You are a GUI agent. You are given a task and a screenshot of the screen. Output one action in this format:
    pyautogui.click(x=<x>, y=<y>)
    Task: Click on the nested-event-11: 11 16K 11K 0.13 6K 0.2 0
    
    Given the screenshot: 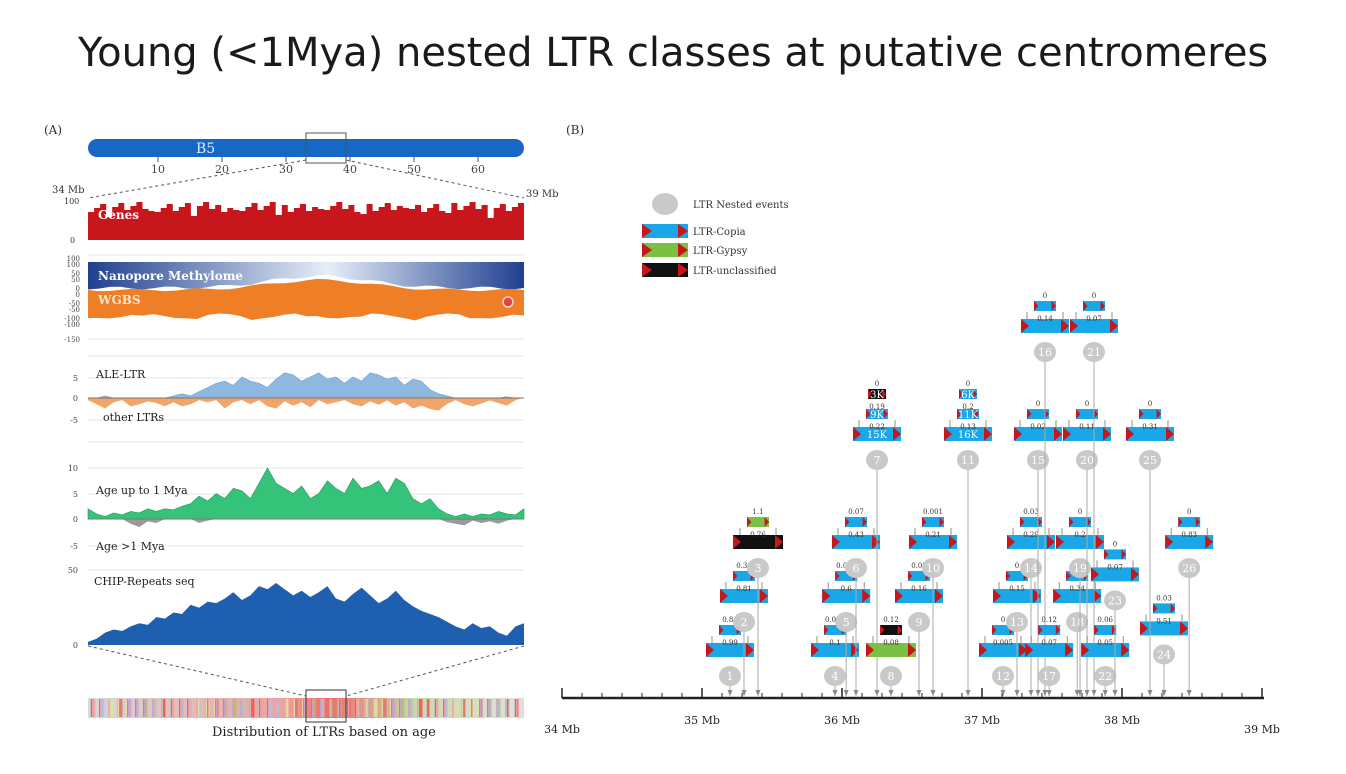 What is the action you would take?
    pyautogui.click(x=968, y=538)
    